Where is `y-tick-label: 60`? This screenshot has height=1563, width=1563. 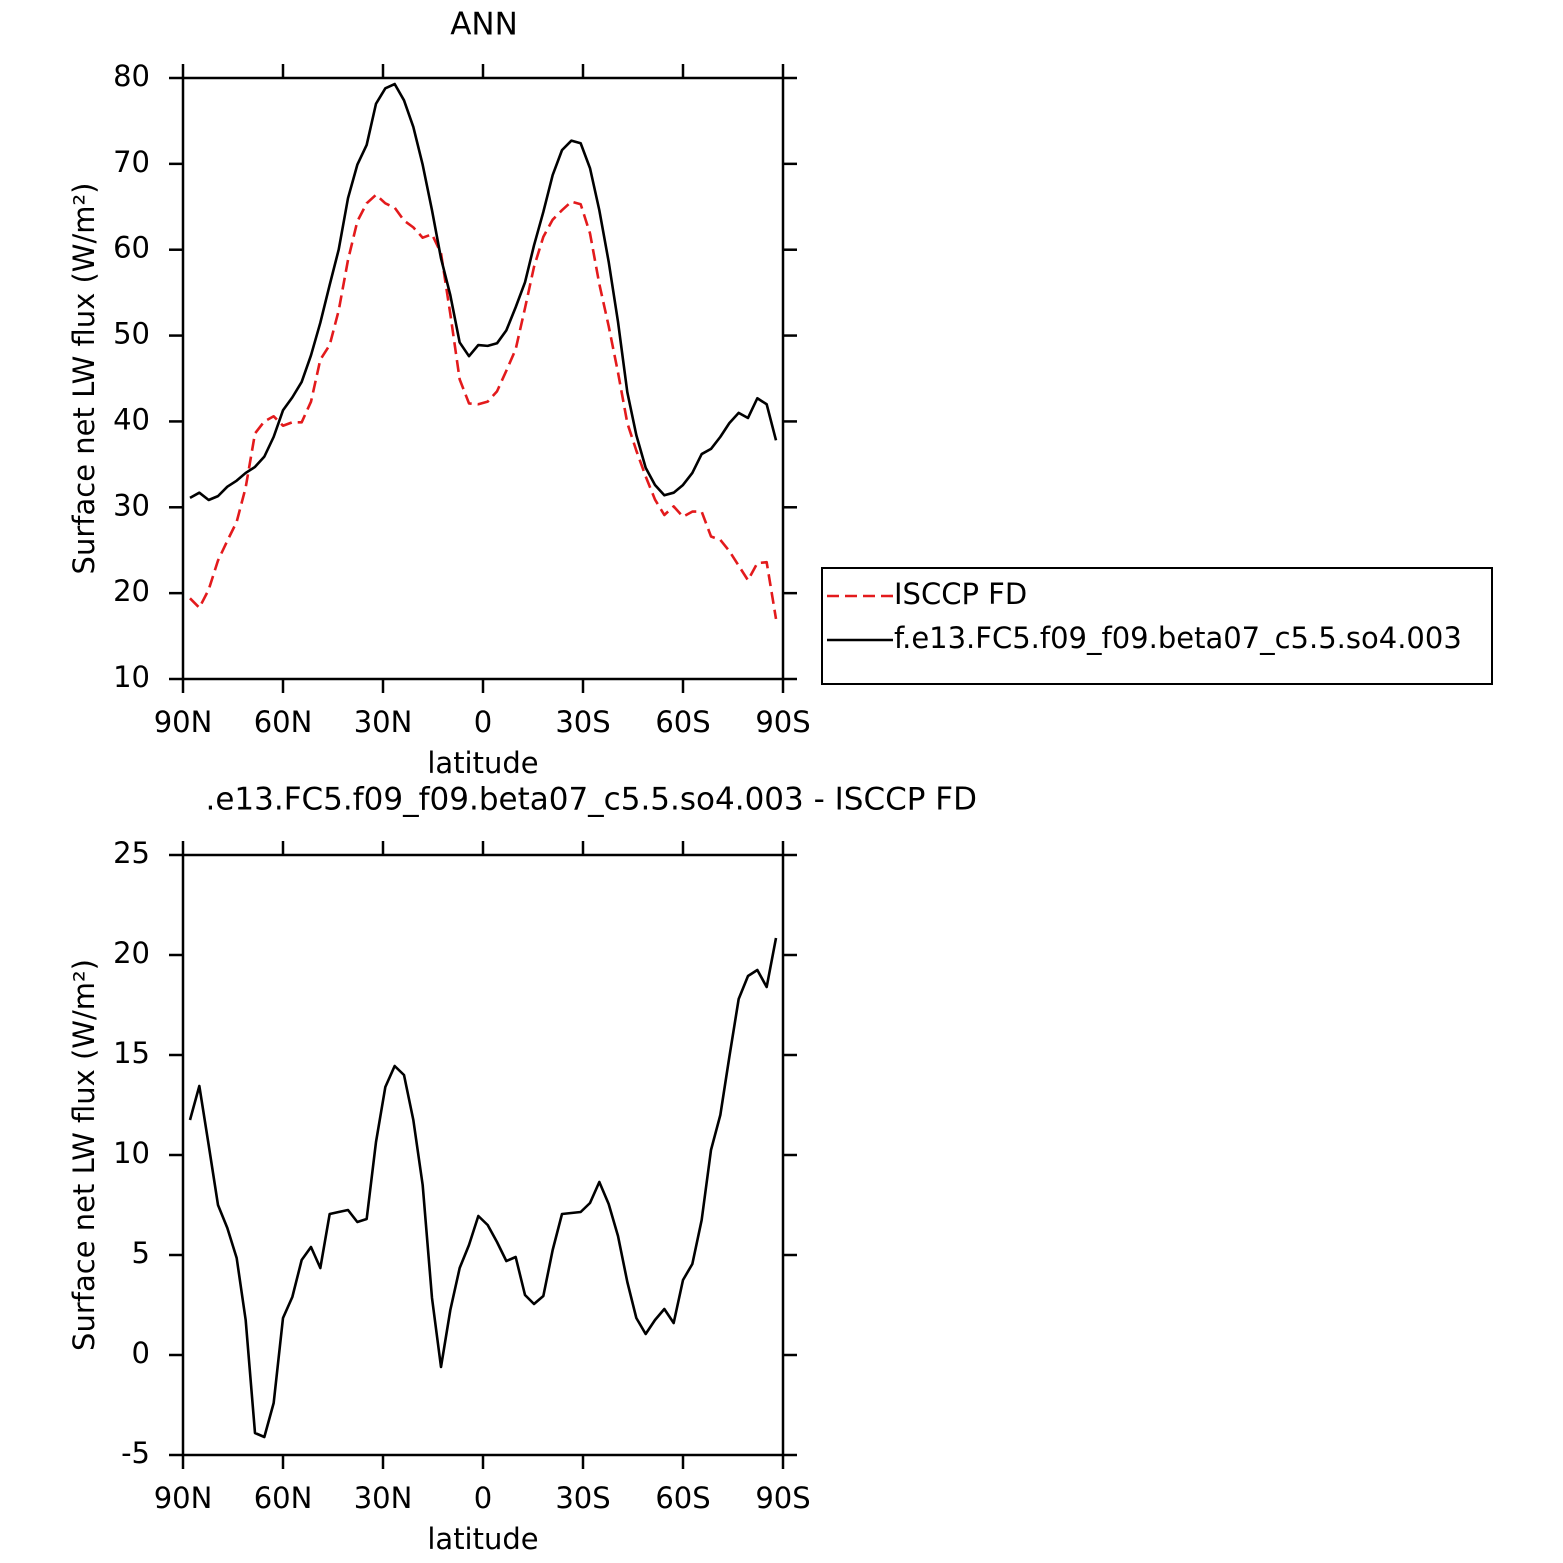 y-tick-label: 60 is located at coordinates (131, 248).